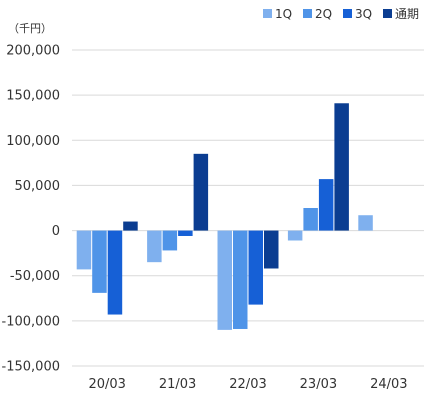  What do you see at coordinates (407, 14) in the screenshot?
I see `legend-label: 通期` at bounding box center [407, 14].